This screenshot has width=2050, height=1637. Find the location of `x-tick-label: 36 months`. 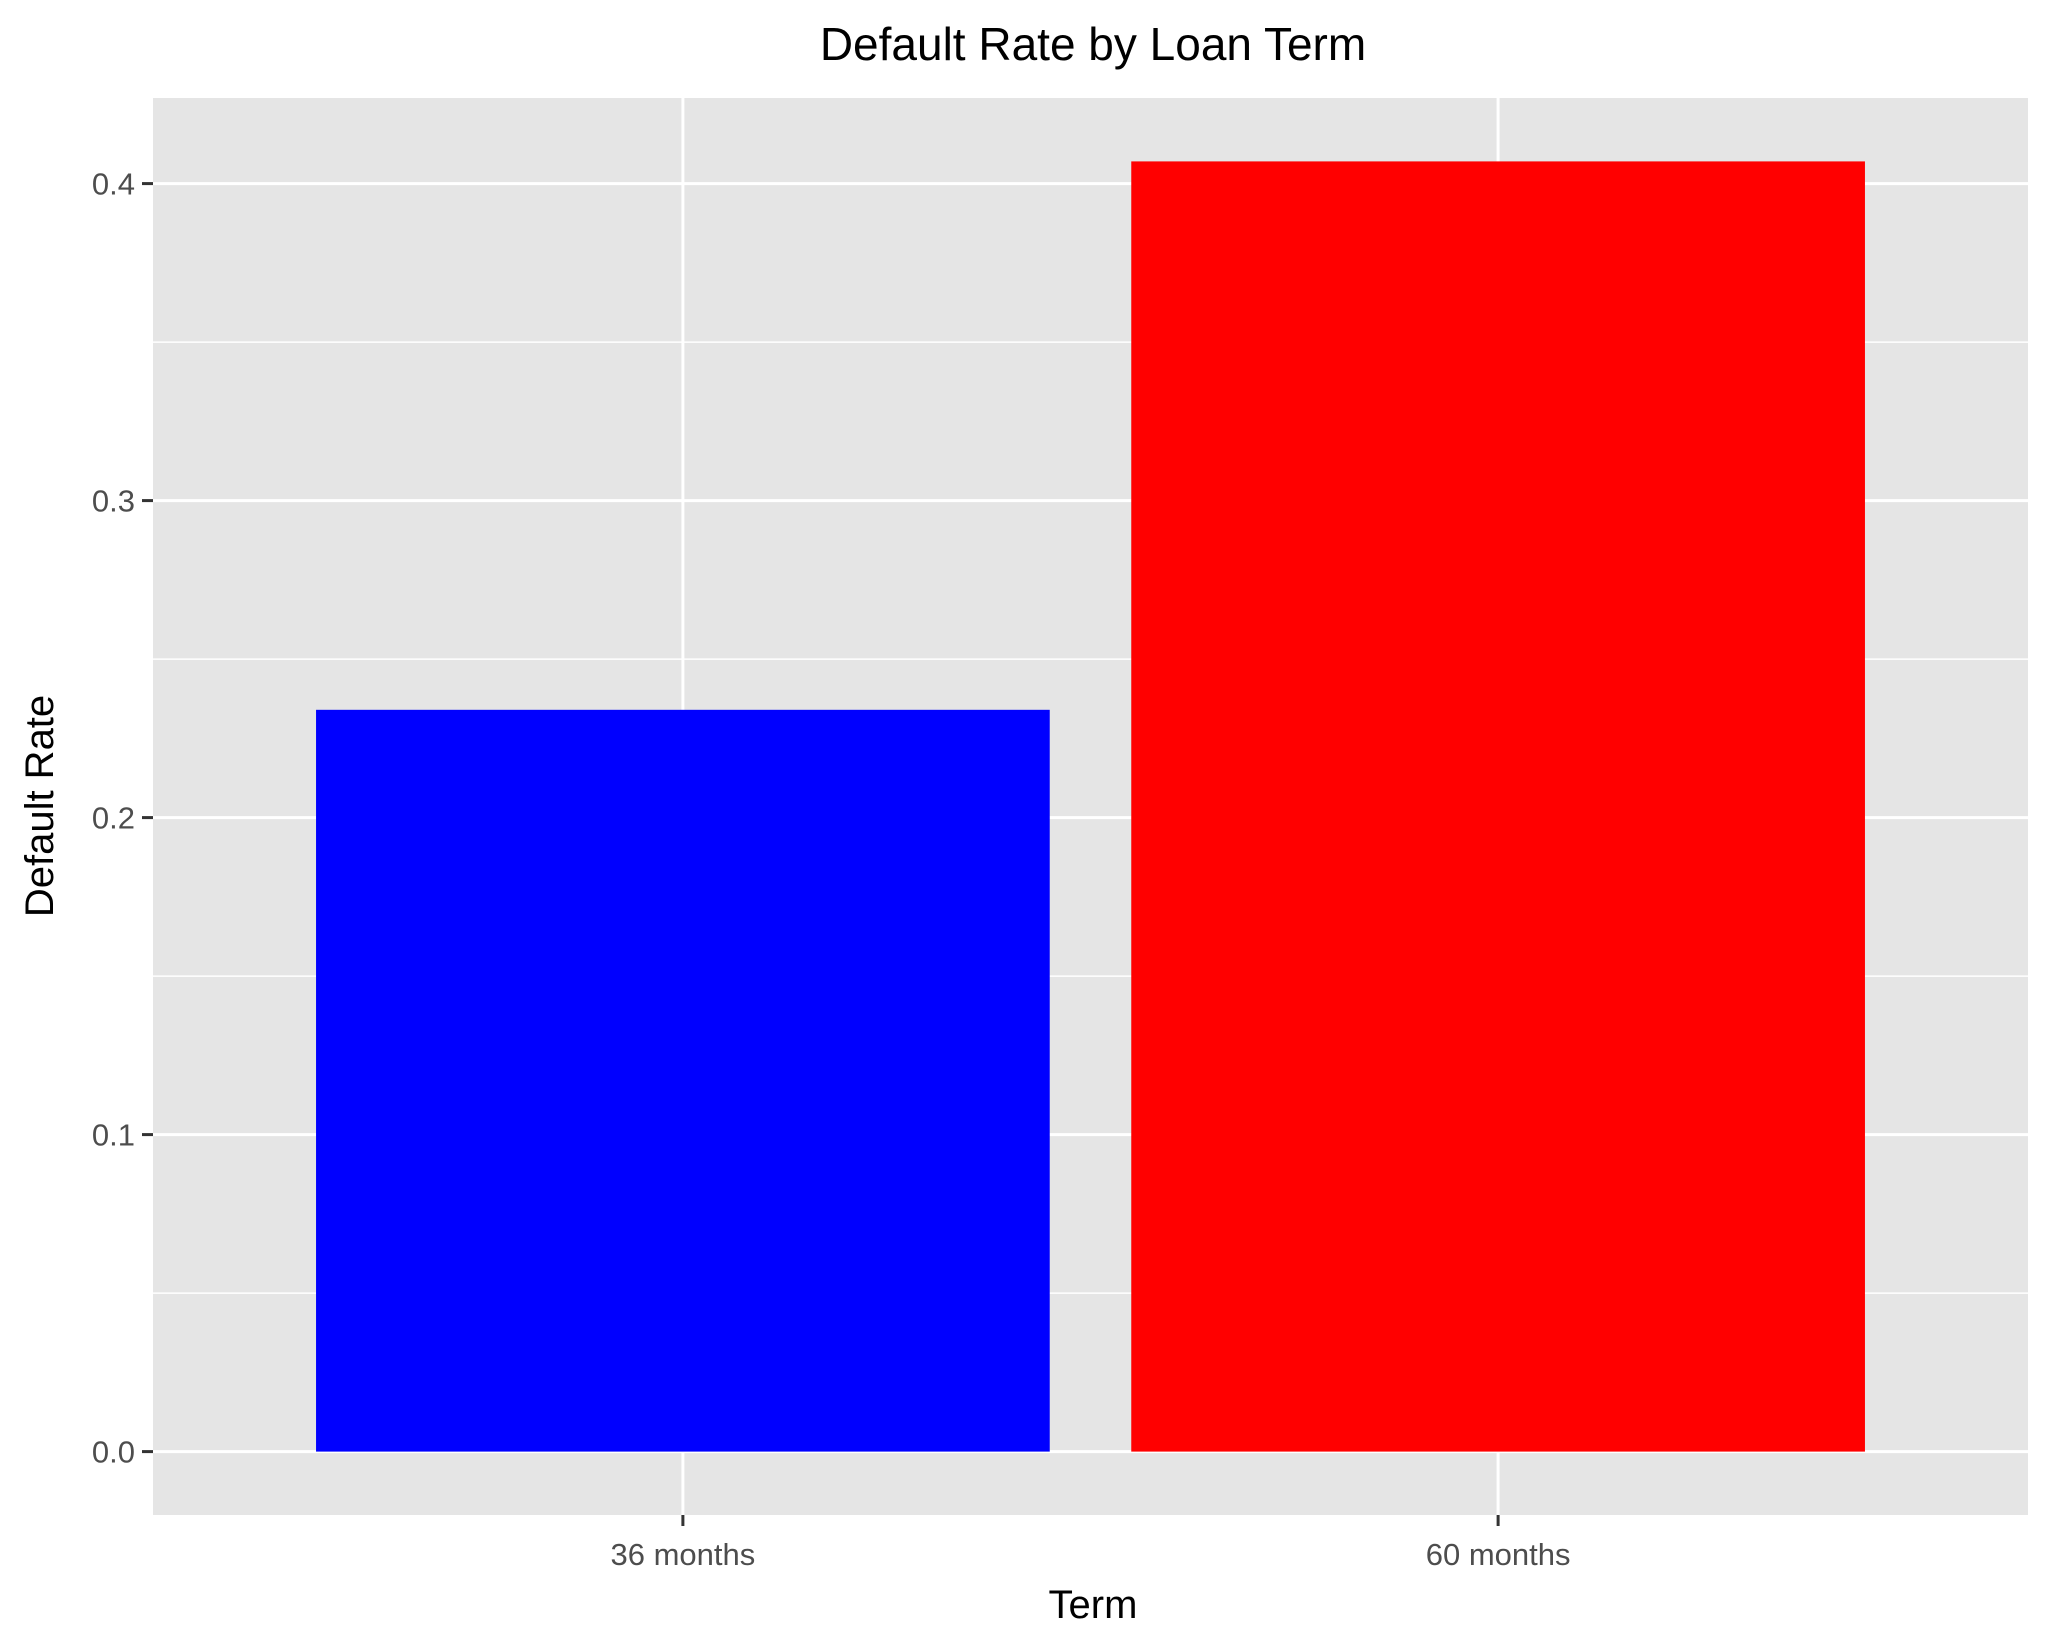

x-tick-label: 36 months is located at coordinates (683, 1554).